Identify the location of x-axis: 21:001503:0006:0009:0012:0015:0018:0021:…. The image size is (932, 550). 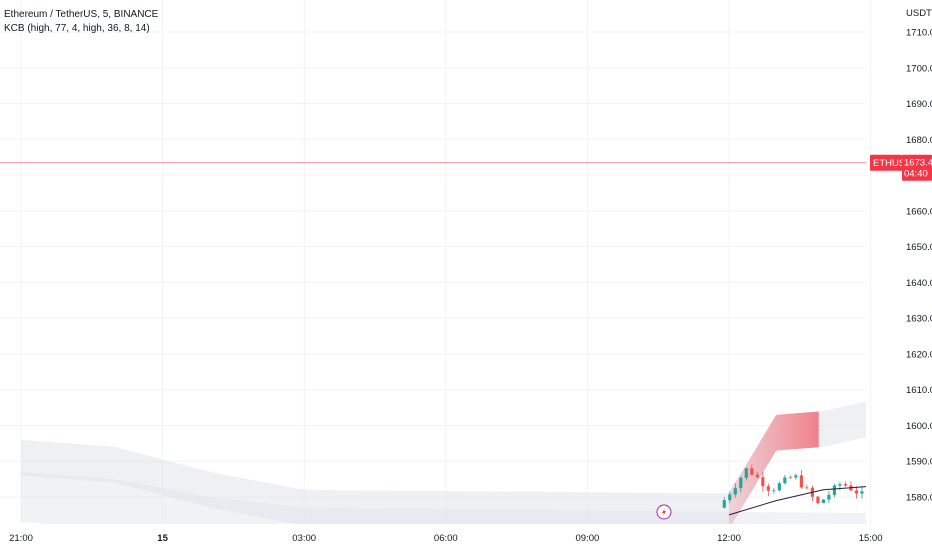
(470, 538).